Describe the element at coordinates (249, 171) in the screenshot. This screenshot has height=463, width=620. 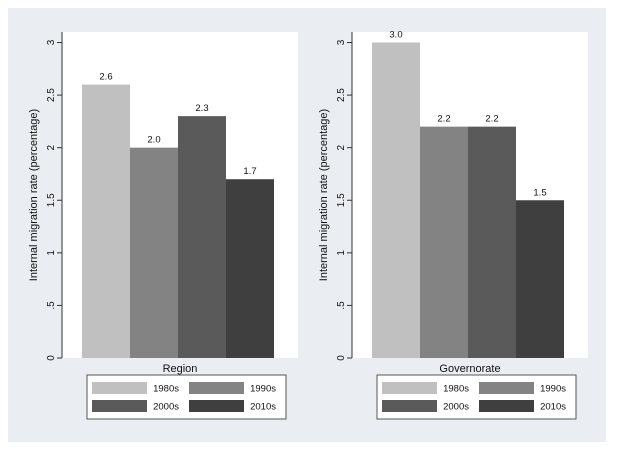
I see `bar-value-label: 1.7` at that location.